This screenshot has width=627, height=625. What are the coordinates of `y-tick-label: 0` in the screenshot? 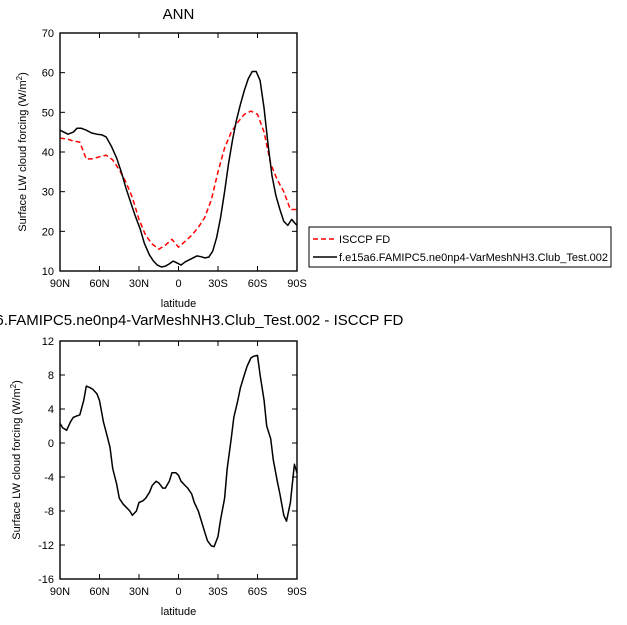 It's located at (51, 444).